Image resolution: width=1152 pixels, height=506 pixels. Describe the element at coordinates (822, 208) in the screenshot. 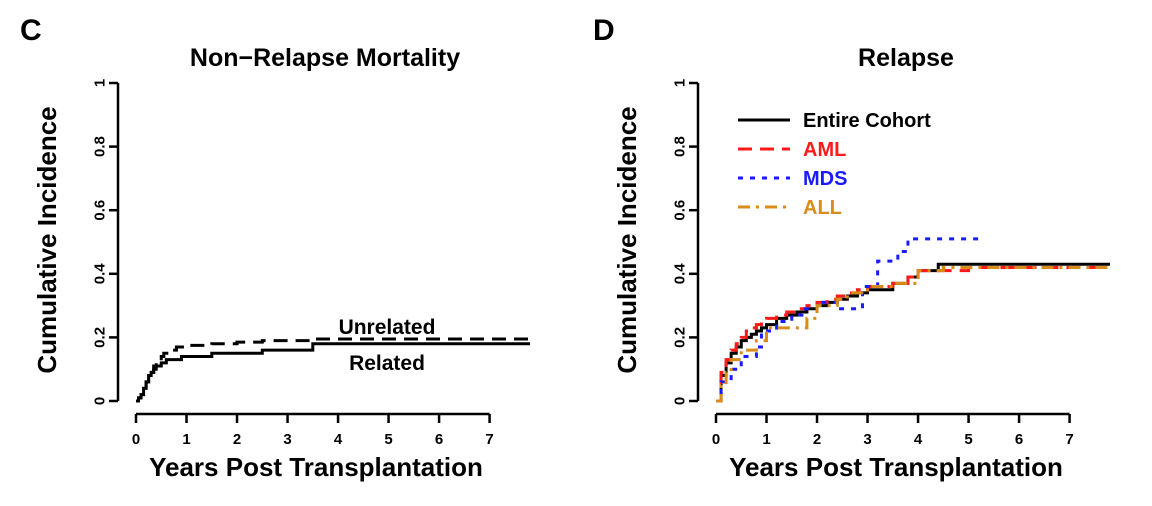

I see `legend-label: ALL` at that location.